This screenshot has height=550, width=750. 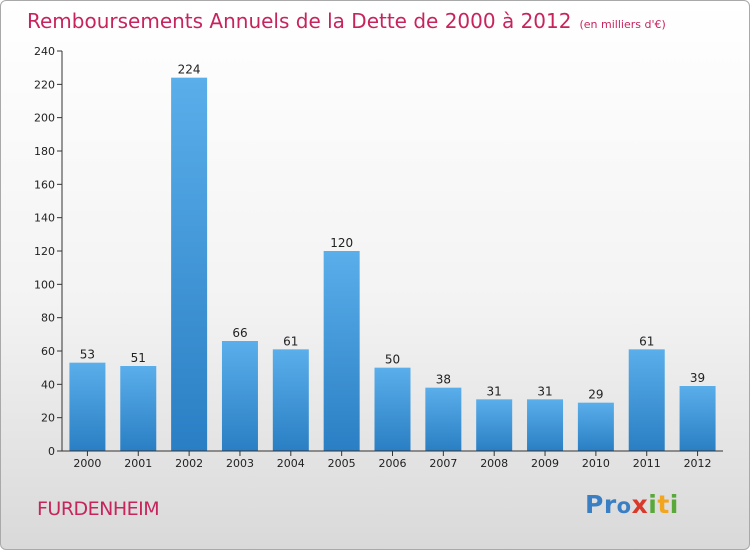 What do you see at coordinates (138, 463) in the screenshot?
I see `x-tick-label: 2001` at bounding box center [138, 463].